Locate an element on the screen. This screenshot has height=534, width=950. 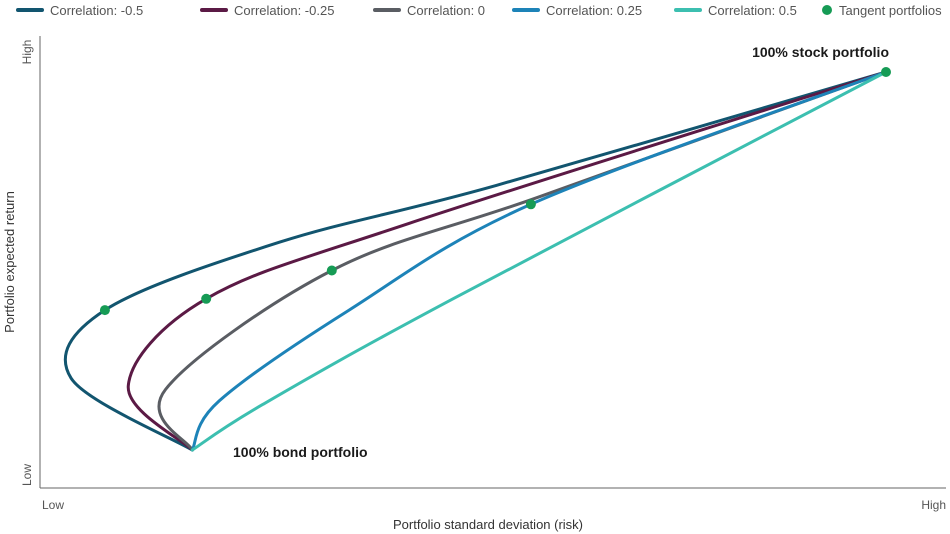
stock-portfolio-annotation: 100% stock portfolio is located at coordinates (820, 52).